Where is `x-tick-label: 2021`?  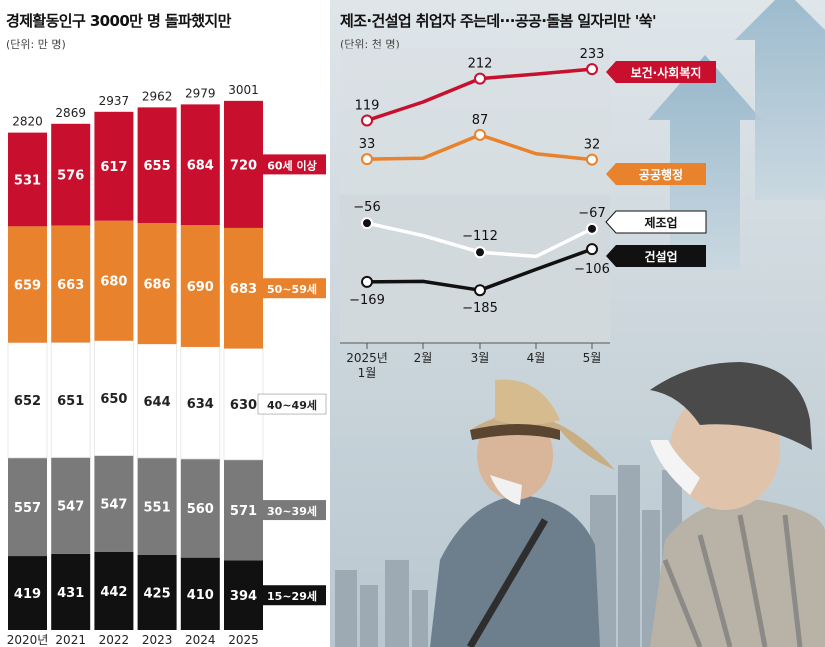 x-tick-label: 2021 is located at coordinates (70, 640).